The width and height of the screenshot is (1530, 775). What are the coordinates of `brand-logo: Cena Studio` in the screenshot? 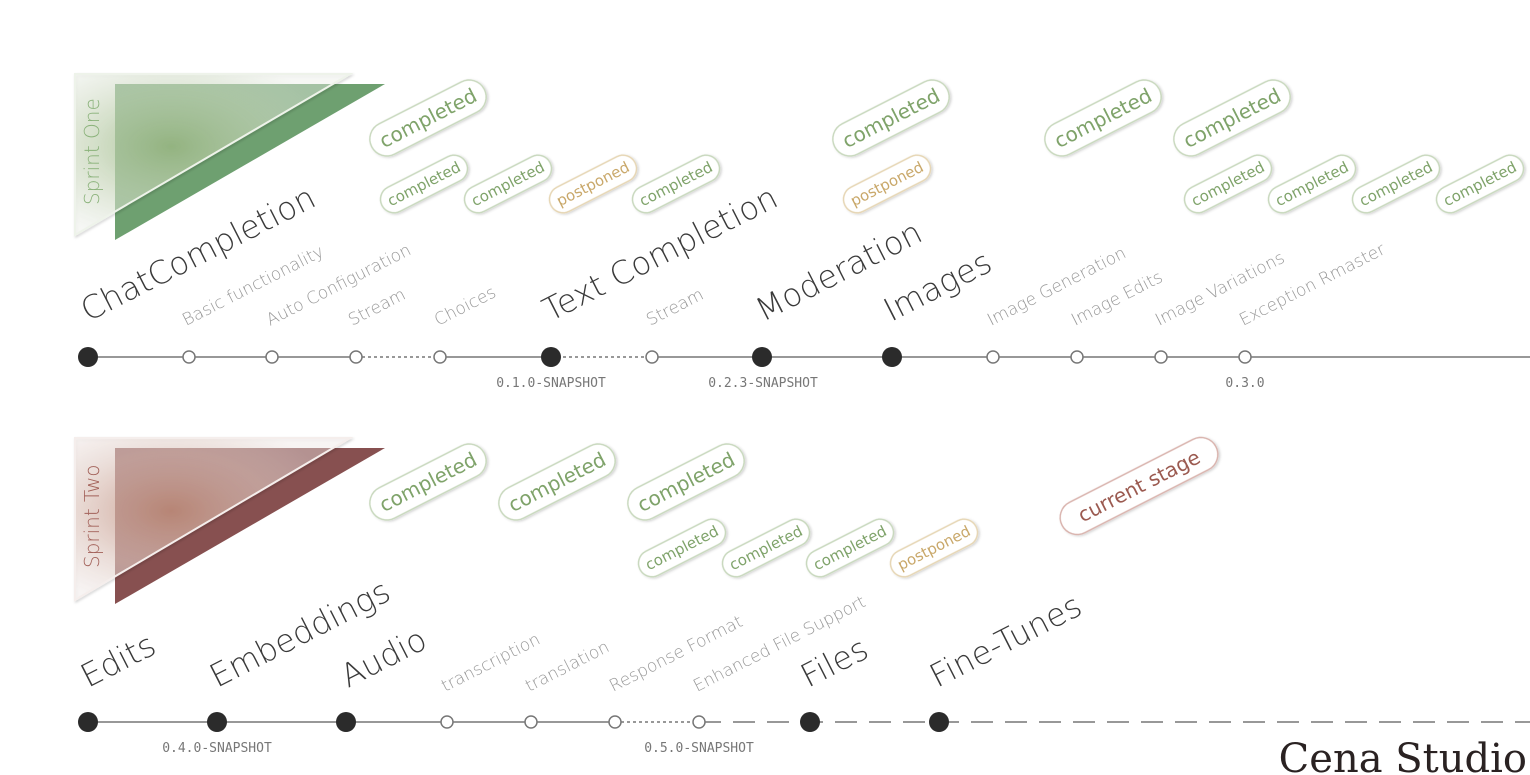 It's located at (1403, 755).